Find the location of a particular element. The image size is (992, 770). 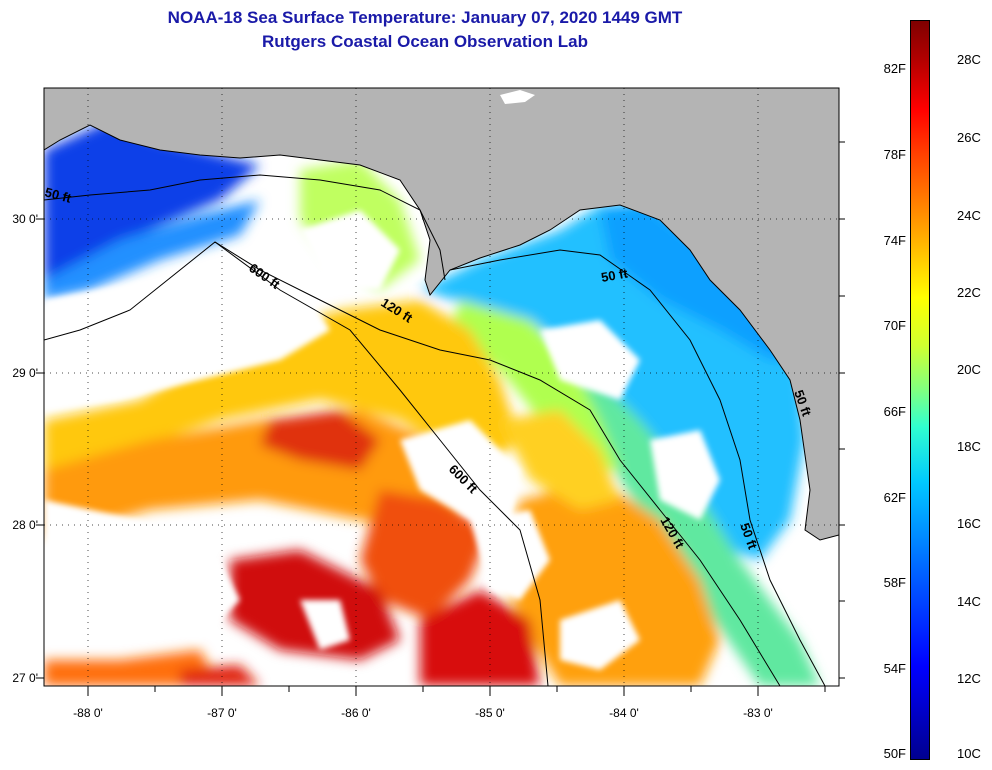

colorbar-c-18: 18C is located at coordinates (969, 446).